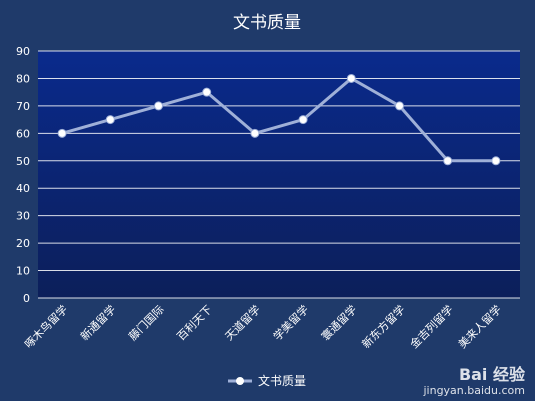 The height and width of the screenshot is (401, 535). What do you see at coordinates (23, 271) in the screenshot?
I see `y-tick-label-10: 10` at bounding box center [23, 271].